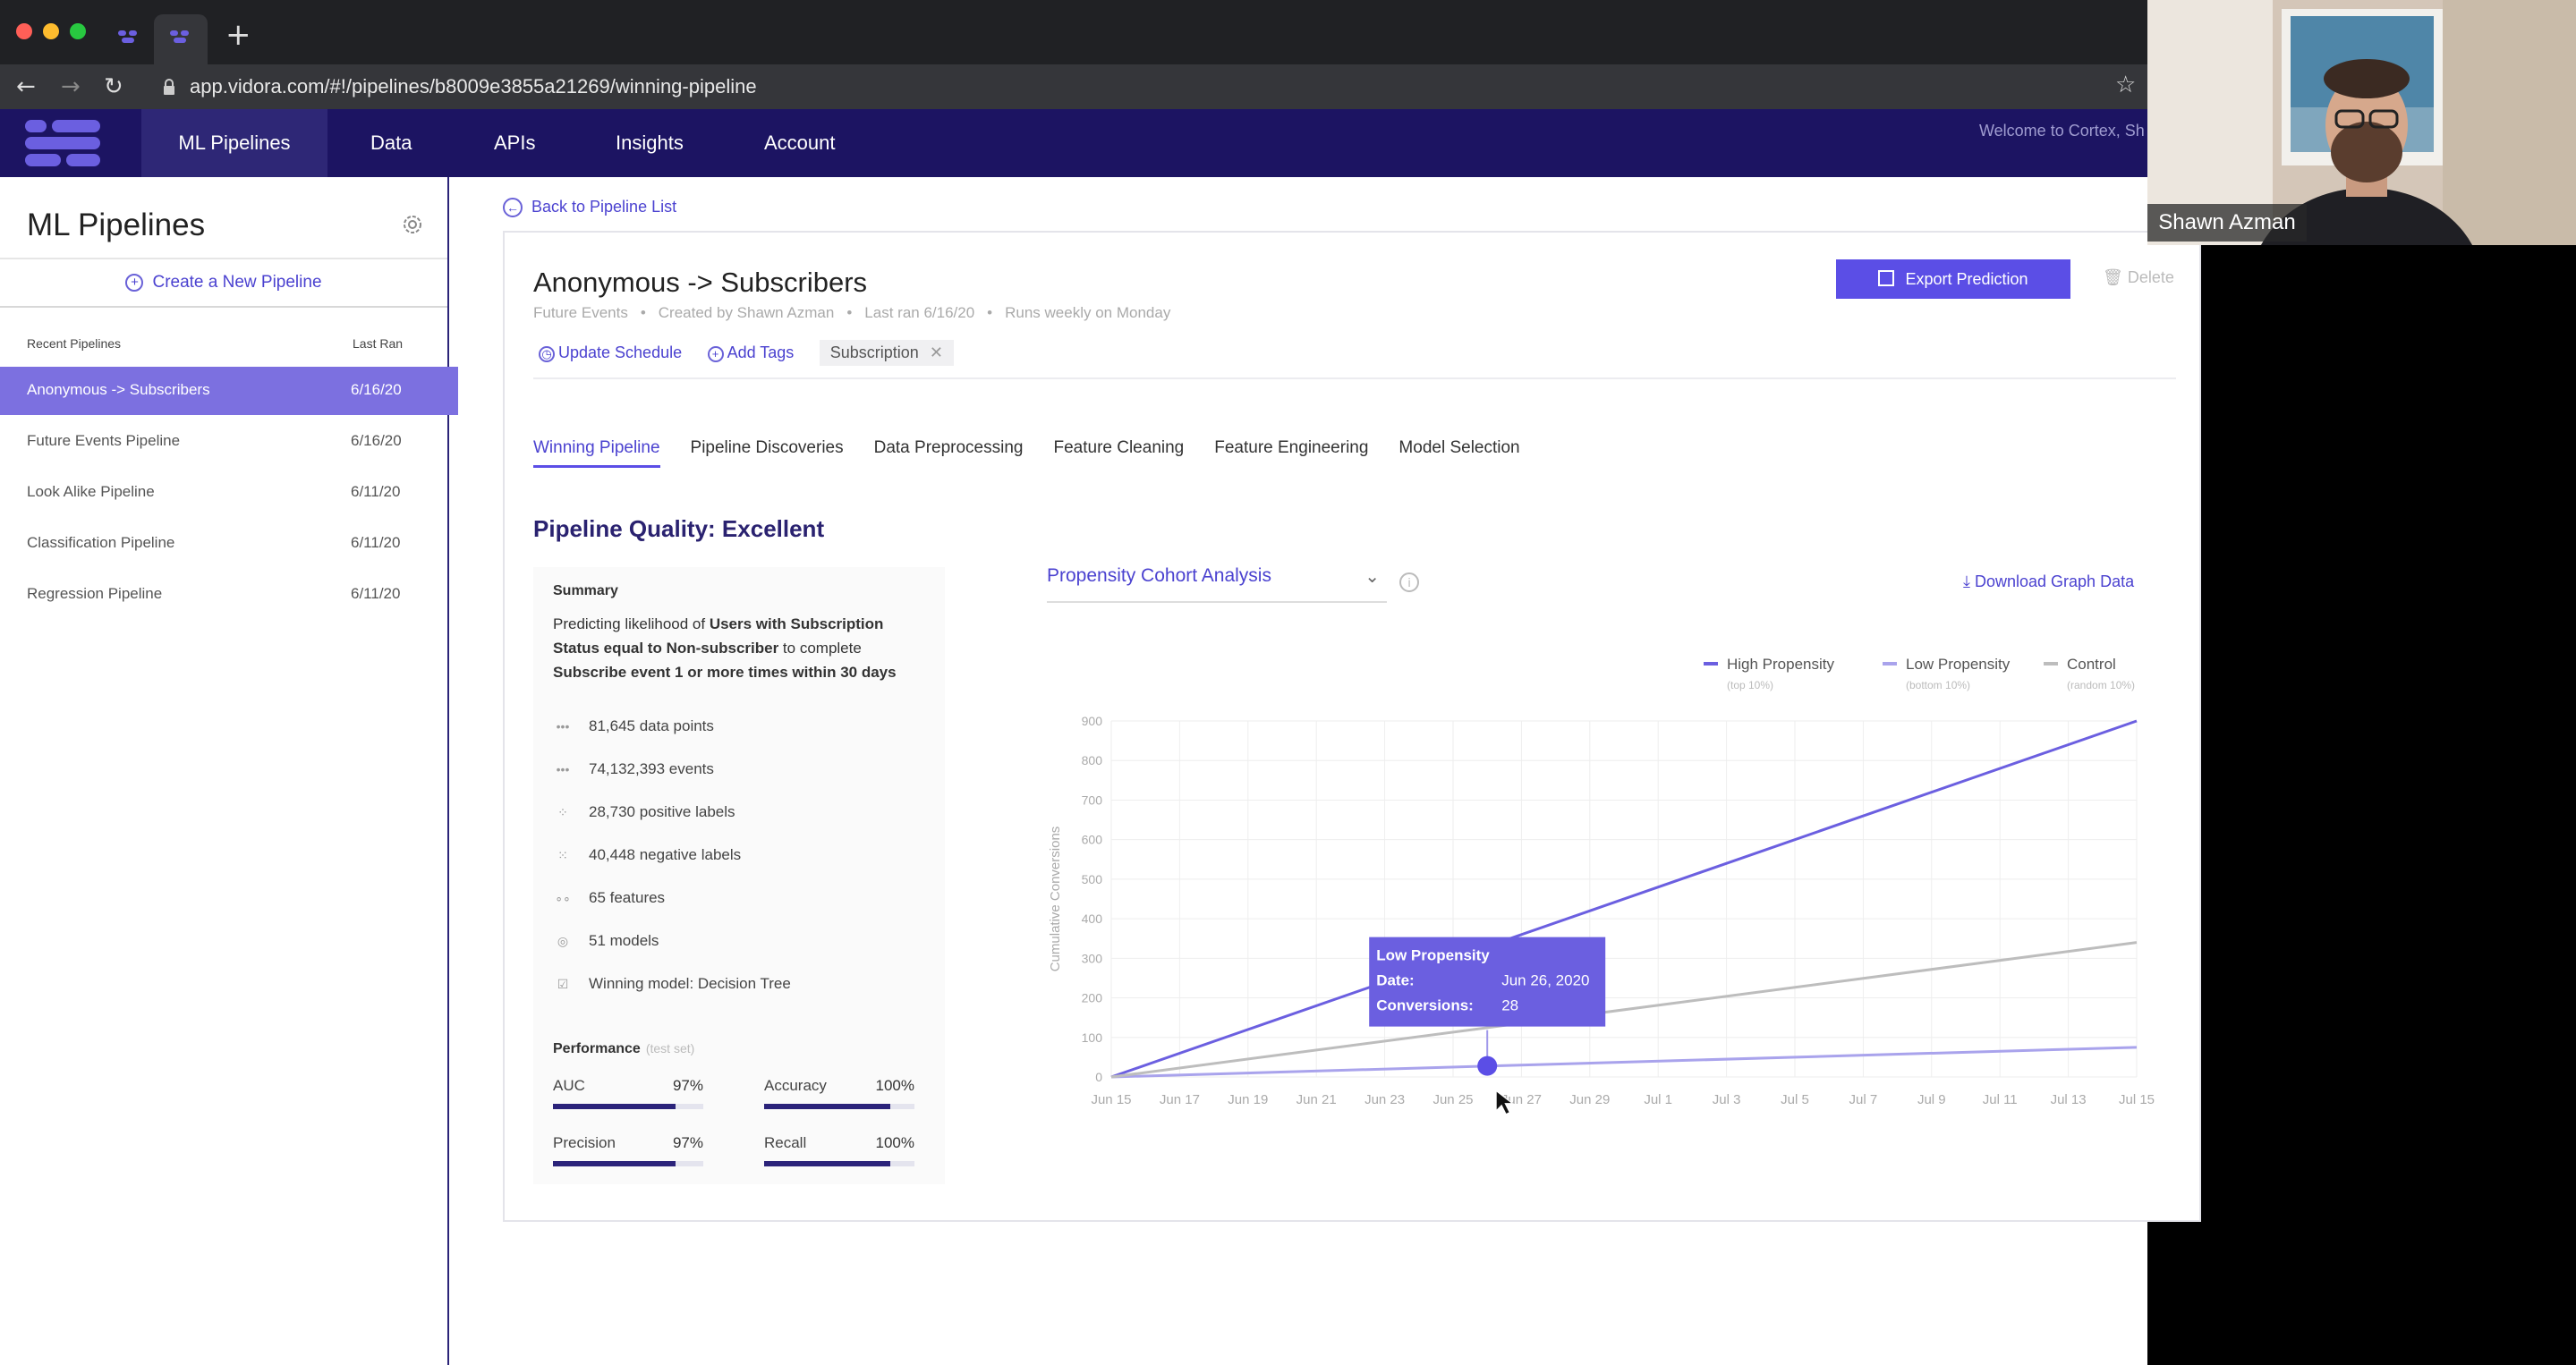  What do you see at coordinates (597, 1048) in the screenshot?
I see `performance-label: Performance` at bounding box center [597, 1048].